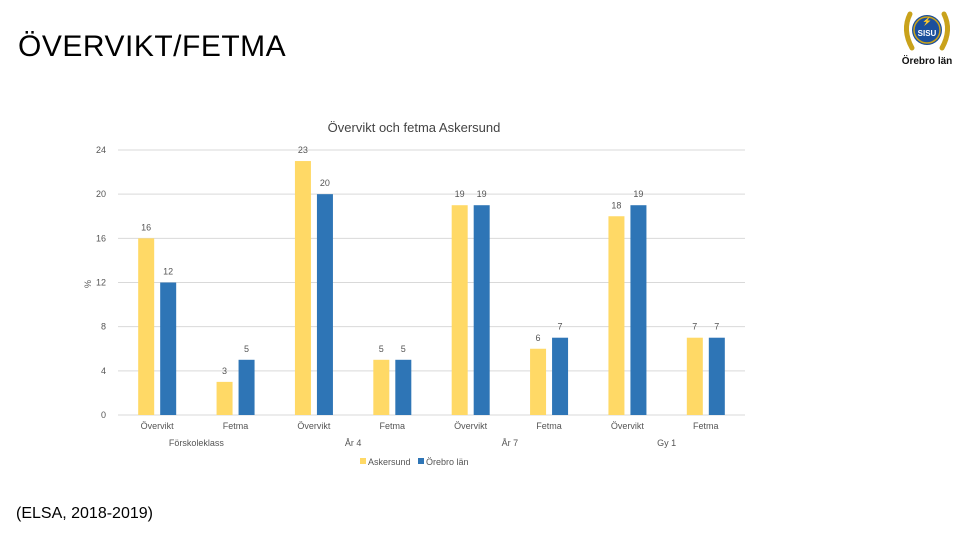 Image resolution: width=960 pixels, height=540 pixels. Describe the element at coordinates (422, 443) in the screenshot. I see `x-group-labels: Förskoleklass År 4 År 7 Gy 1` at that location.